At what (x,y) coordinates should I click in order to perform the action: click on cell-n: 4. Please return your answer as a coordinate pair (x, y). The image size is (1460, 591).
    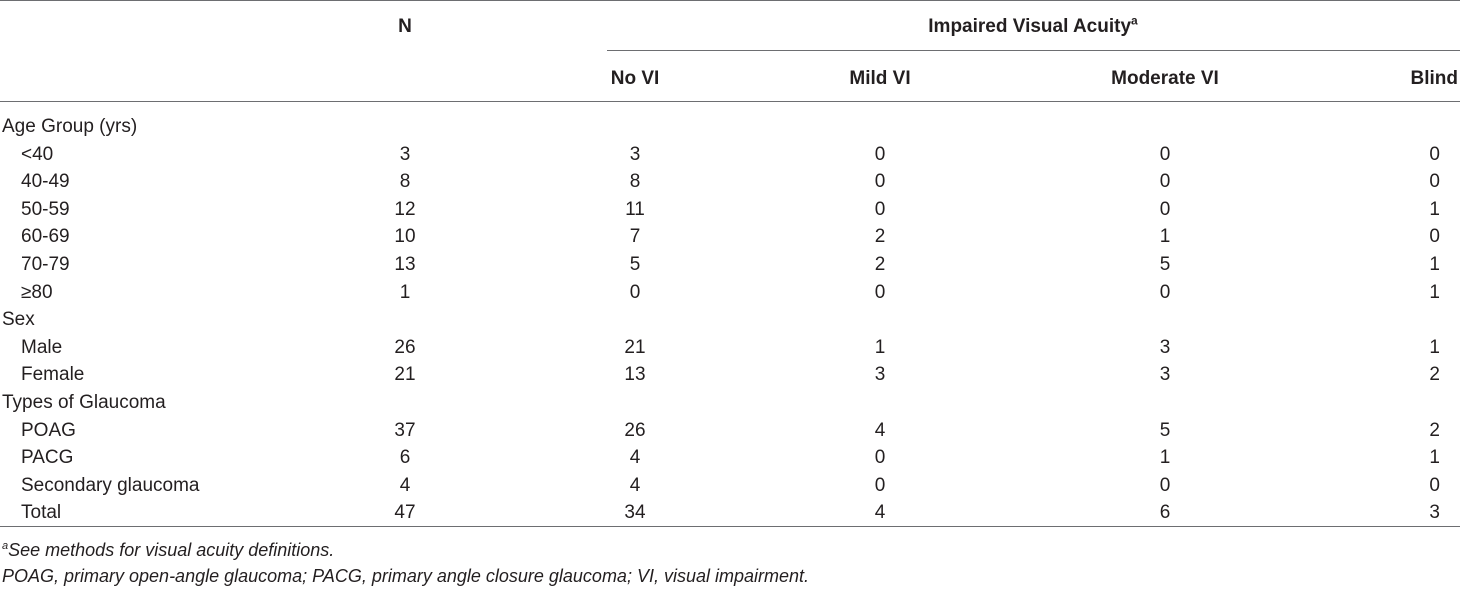
    Looking at the image, I should click on (405, 485).